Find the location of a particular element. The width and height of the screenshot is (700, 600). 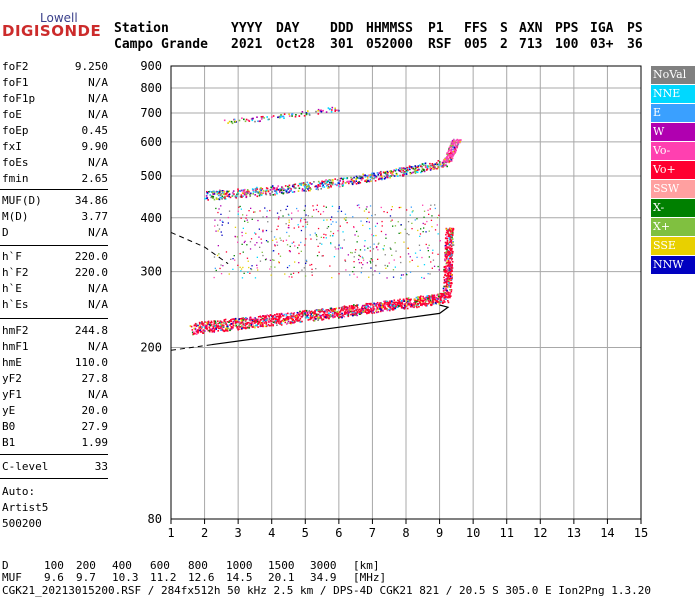

y-tick-label: 900 is located at coordinates (151, 66).